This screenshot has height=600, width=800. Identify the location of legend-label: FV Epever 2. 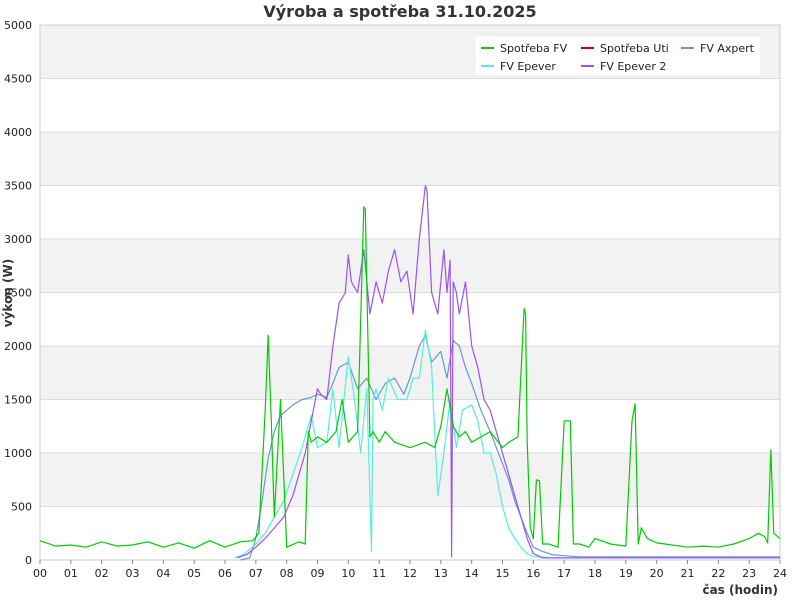
(633, 66).